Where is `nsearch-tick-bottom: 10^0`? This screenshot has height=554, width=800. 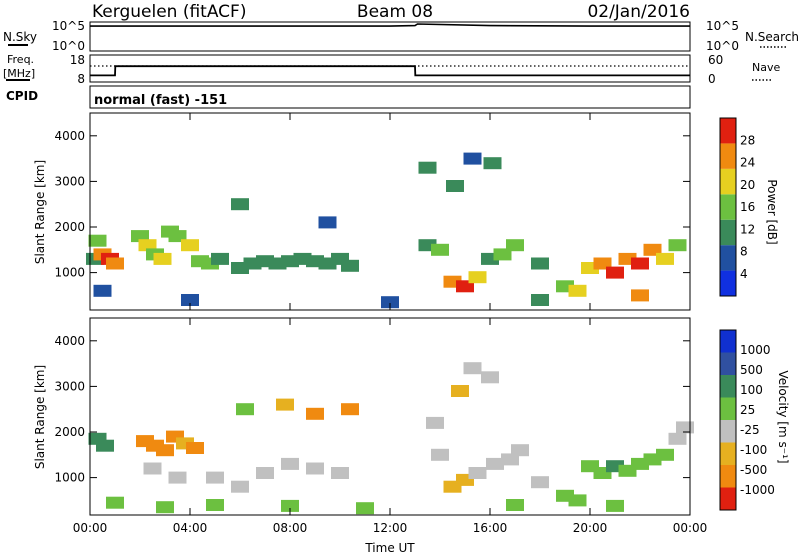 nsearch-tick-bottom: 10^0 is located at coordinates (722, 46).